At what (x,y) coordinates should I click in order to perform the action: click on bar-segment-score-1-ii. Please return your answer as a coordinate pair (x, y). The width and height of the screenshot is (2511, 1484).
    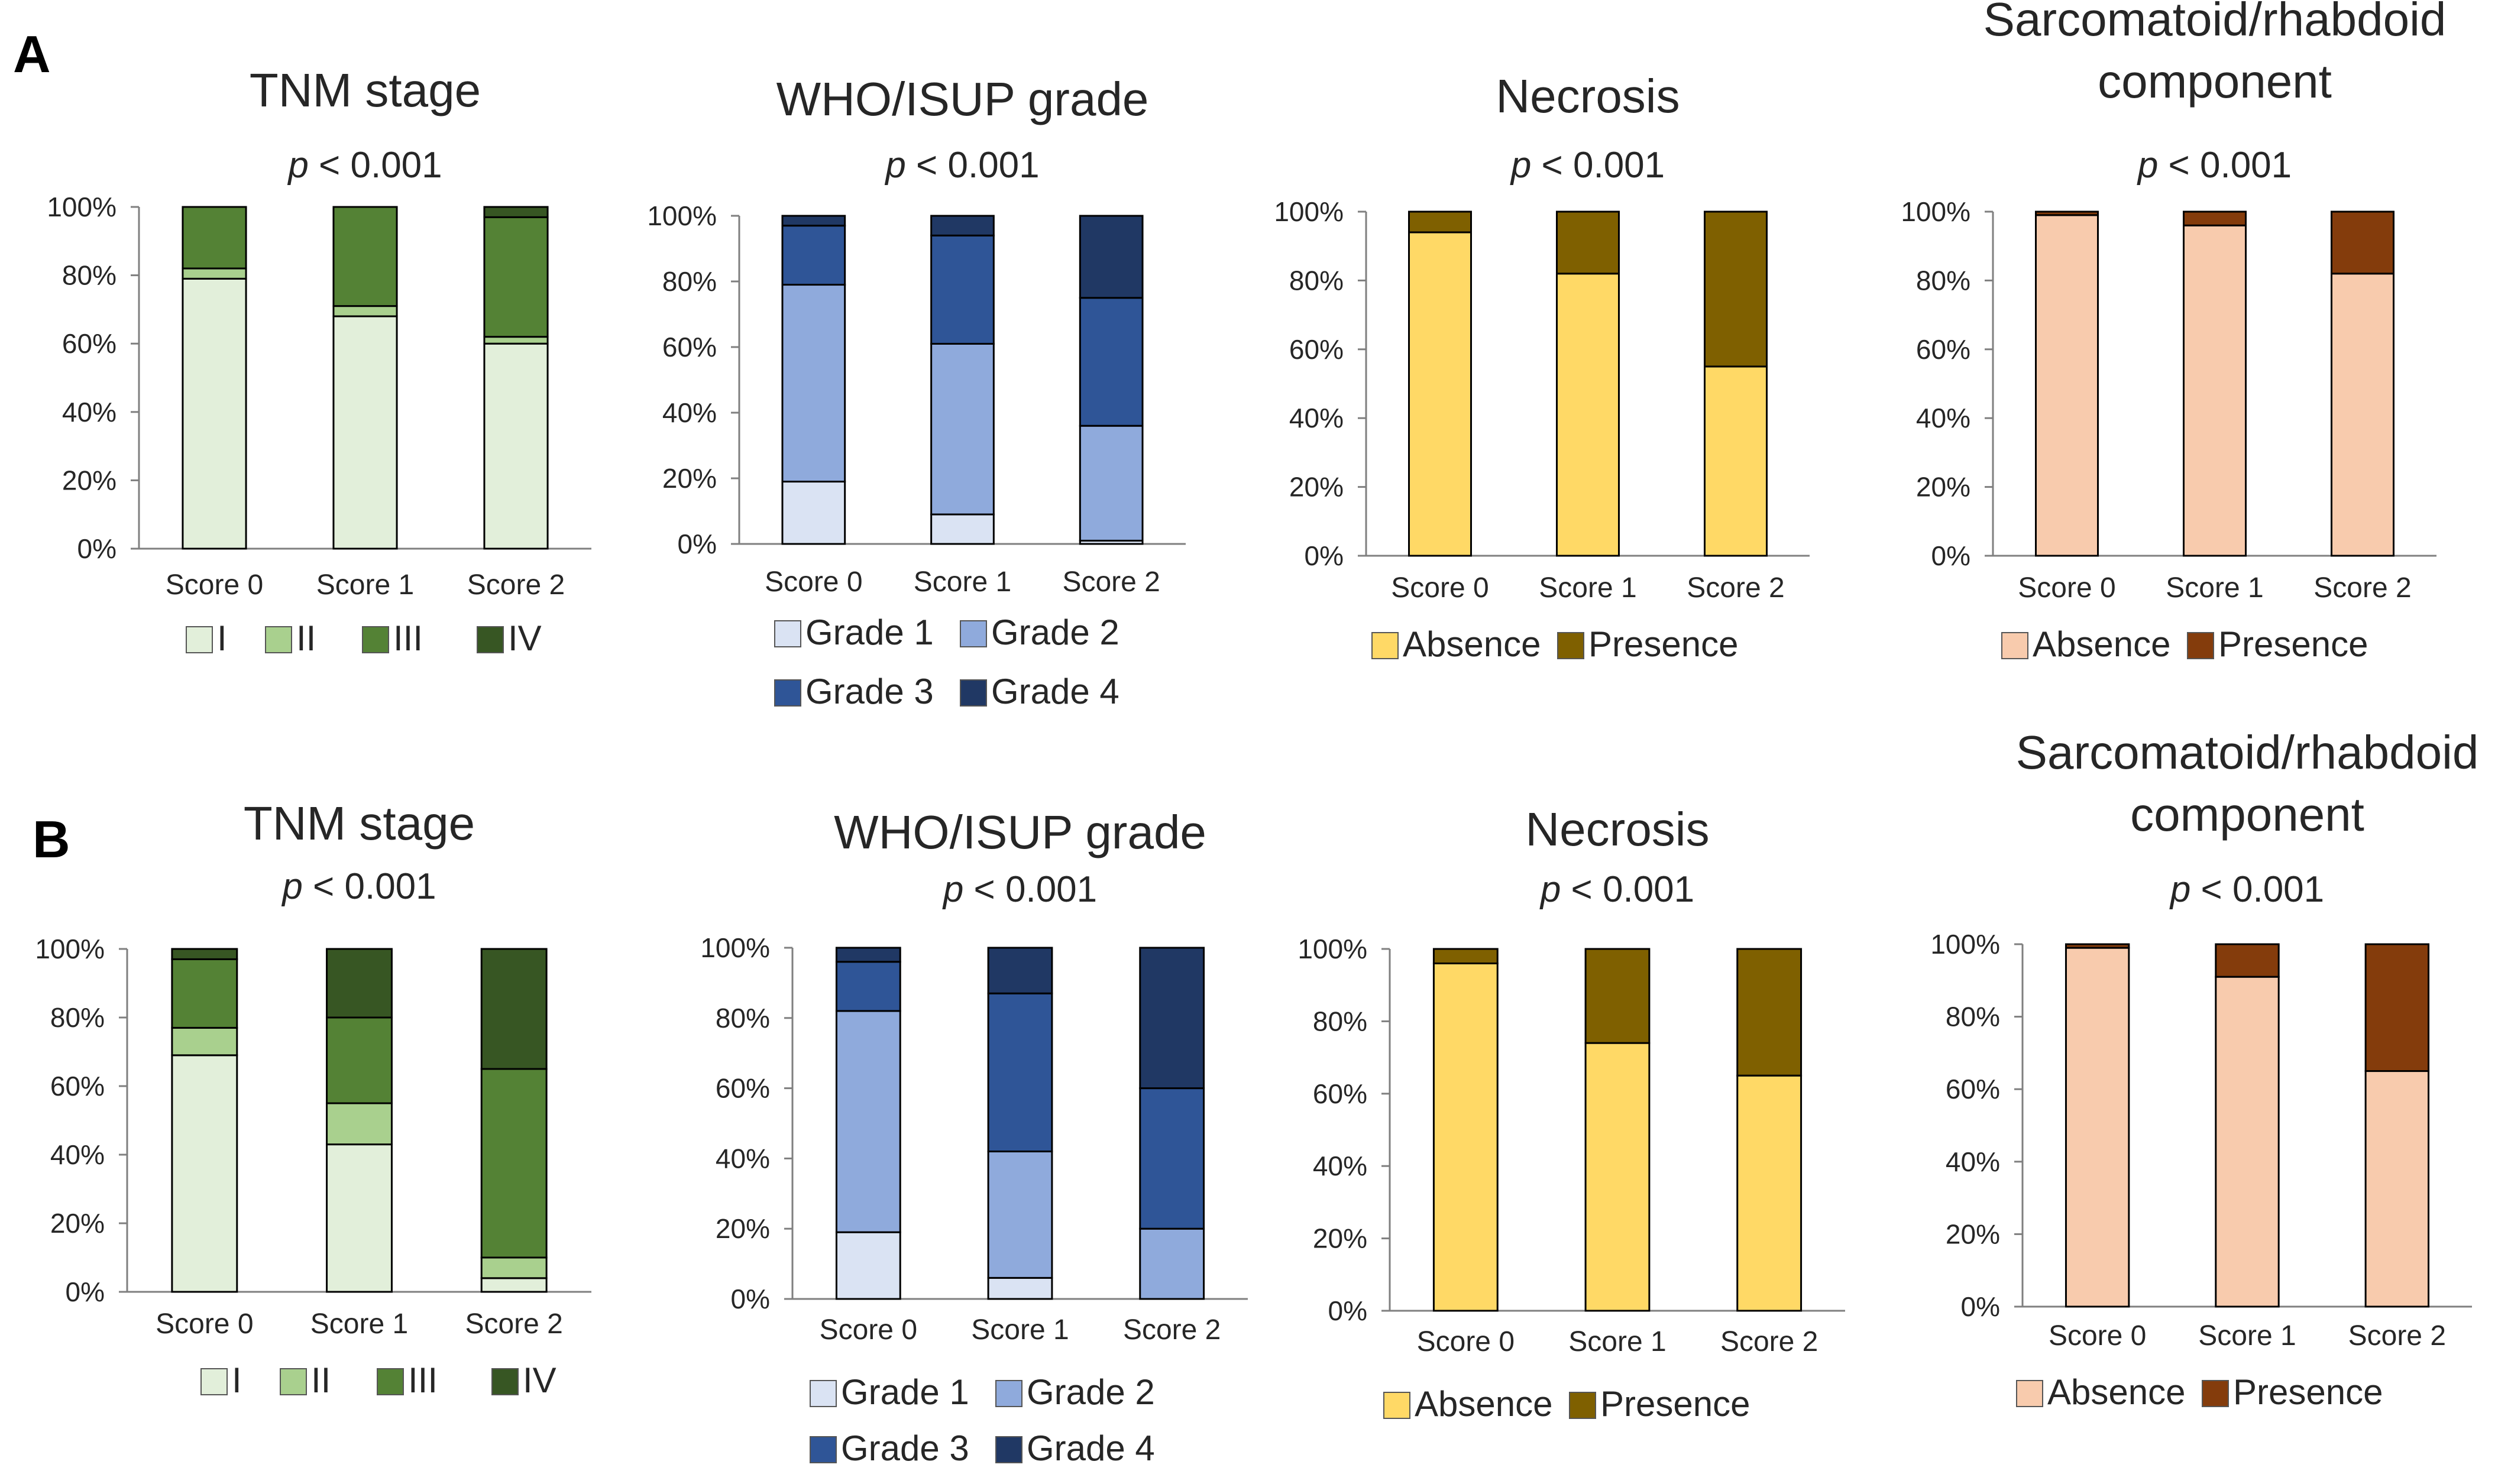
    Looking at the image, I should click on (359, 1124).